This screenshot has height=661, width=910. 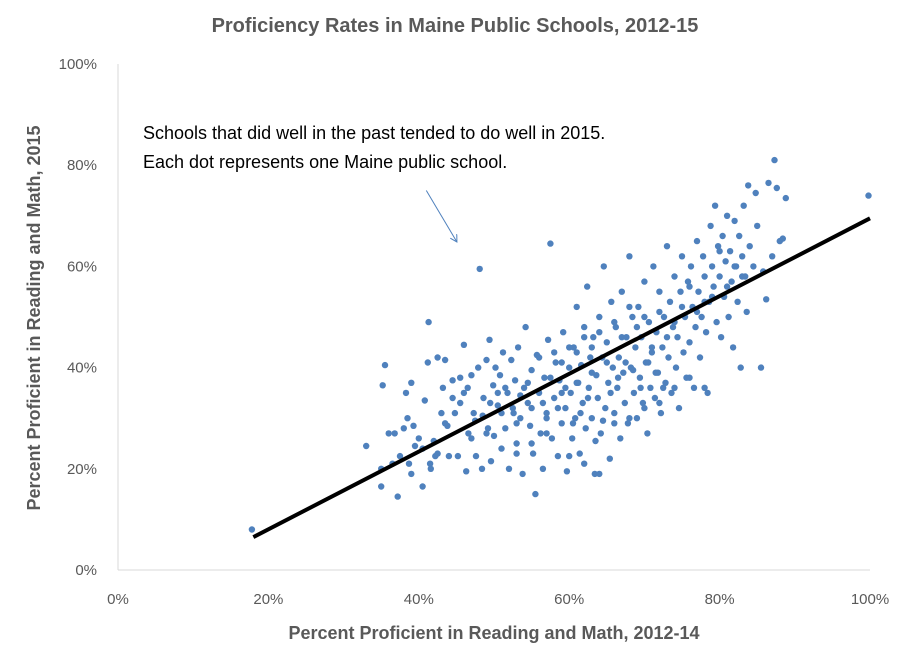 I want to click on y-tick-label: 0%, so click(x=86, y=570).